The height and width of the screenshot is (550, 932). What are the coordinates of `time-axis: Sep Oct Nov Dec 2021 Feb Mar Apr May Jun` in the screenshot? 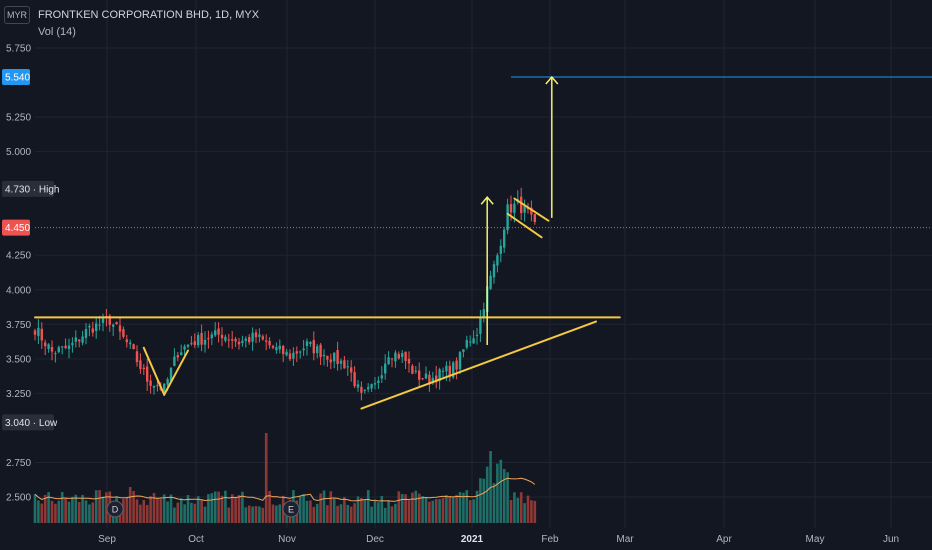 It's located at (498, 539).